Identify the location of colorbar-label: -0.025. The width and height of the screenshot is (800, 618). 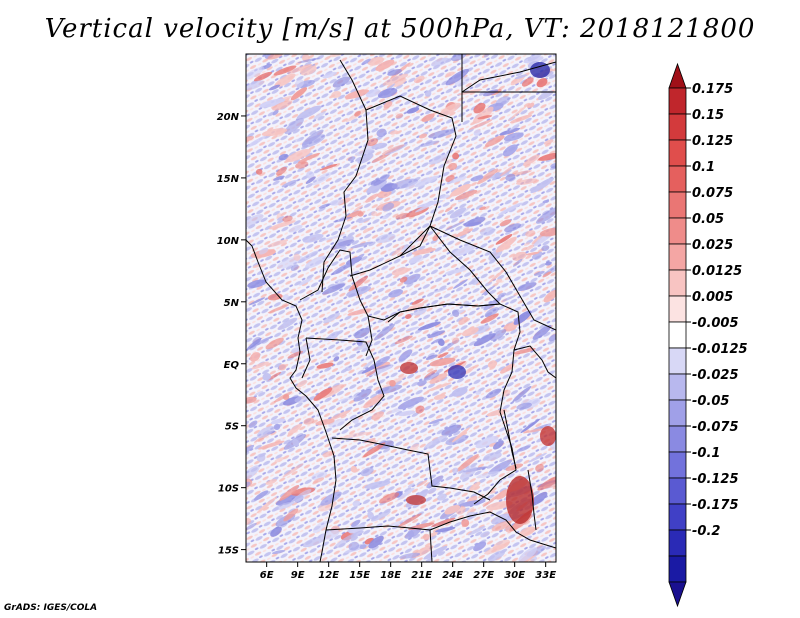
(715, 375).